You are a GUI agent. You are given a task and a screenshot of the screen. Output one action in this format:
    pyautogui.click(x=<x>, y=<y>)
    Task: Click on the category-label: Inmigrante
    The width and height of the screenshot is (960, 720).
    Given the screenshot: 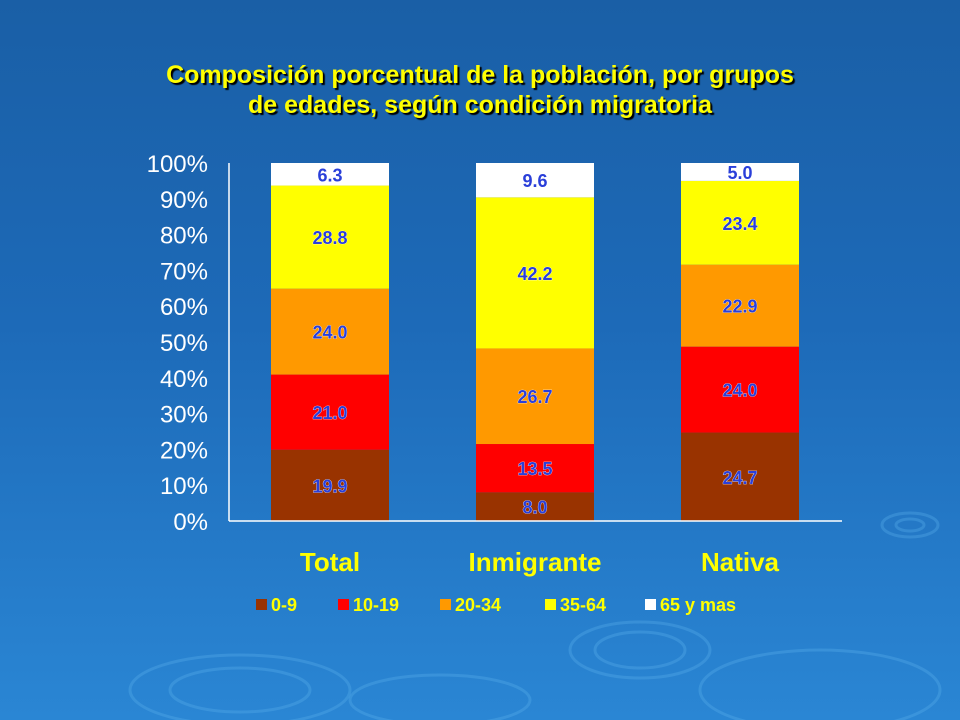 What is the action you would take?
    pyautogui.click(x=535, y=562)
    